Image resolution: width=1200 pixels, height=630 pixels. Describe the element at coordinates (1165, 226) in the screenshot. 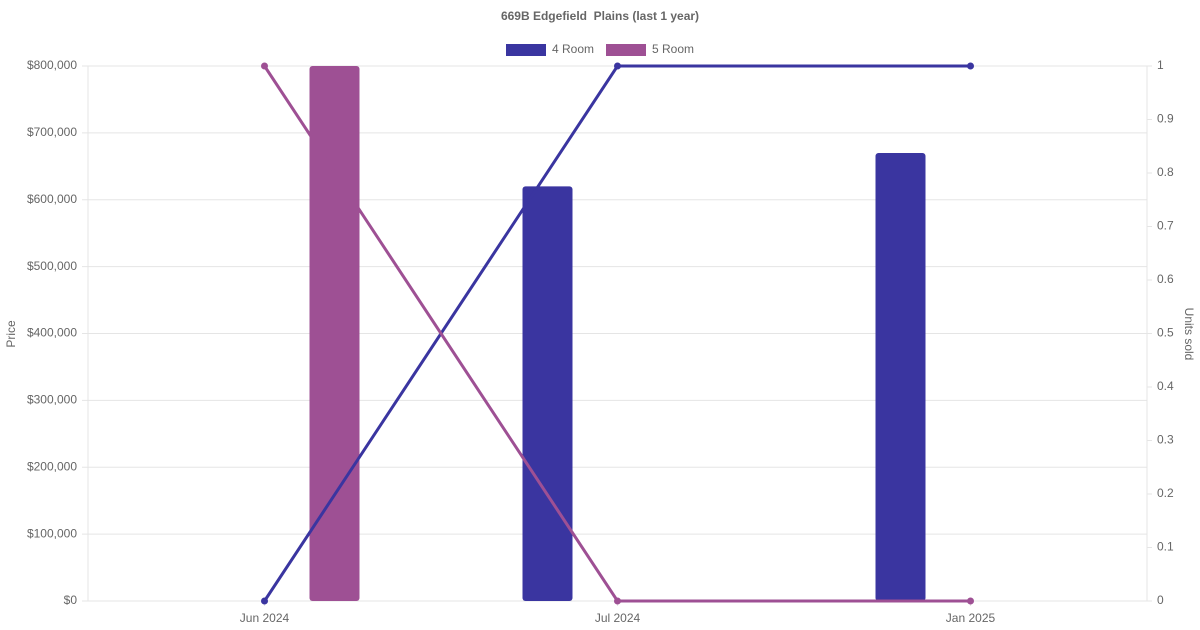

I see `y2-tick-label: 0.7` at that location.